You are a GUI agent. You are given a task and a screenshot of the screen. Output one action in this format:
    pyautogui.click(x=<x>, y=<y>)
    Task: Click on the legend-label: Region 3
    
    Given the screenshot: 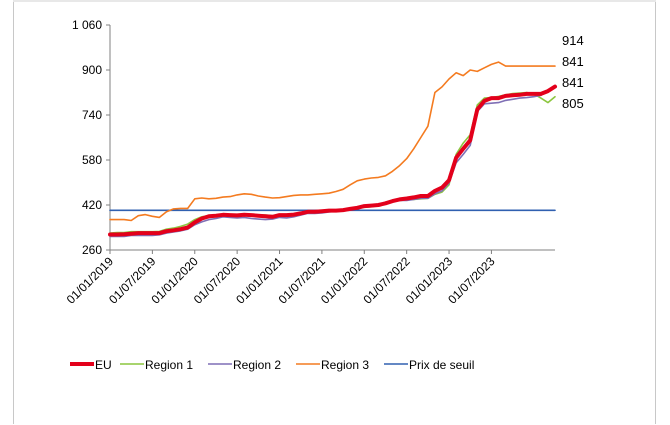 What is the action you would take?
    pyautogui.click(x=345, y=365)
    